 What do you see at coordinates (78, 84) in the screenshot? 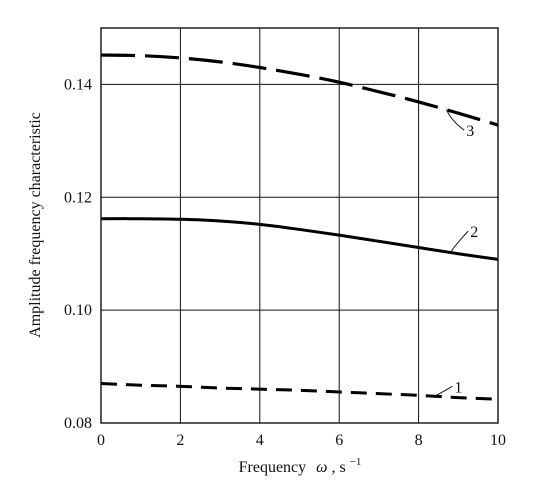
I see `y-tick-label: 0.14` at bounding box center [78, 84].